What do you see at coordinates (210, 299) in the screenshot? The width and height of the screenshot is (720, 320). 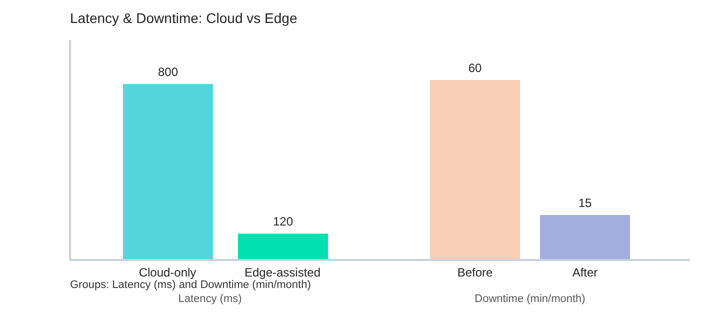 I see `x-axis-title: Latency (ms)` at bounding box center [210, 299].